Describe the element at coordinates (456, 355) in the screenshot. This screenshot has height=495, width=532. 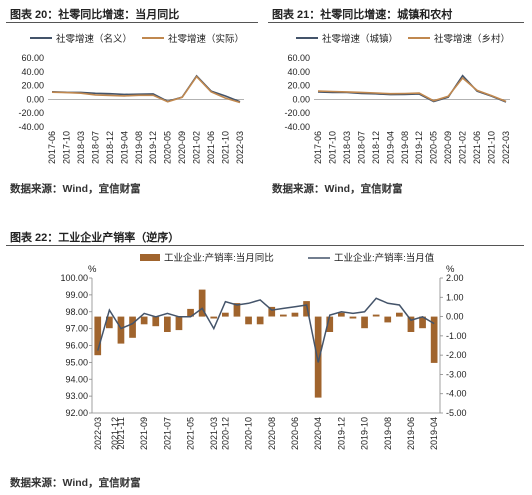
I see `fig22-right-ytick-label: -2.00` at that location.